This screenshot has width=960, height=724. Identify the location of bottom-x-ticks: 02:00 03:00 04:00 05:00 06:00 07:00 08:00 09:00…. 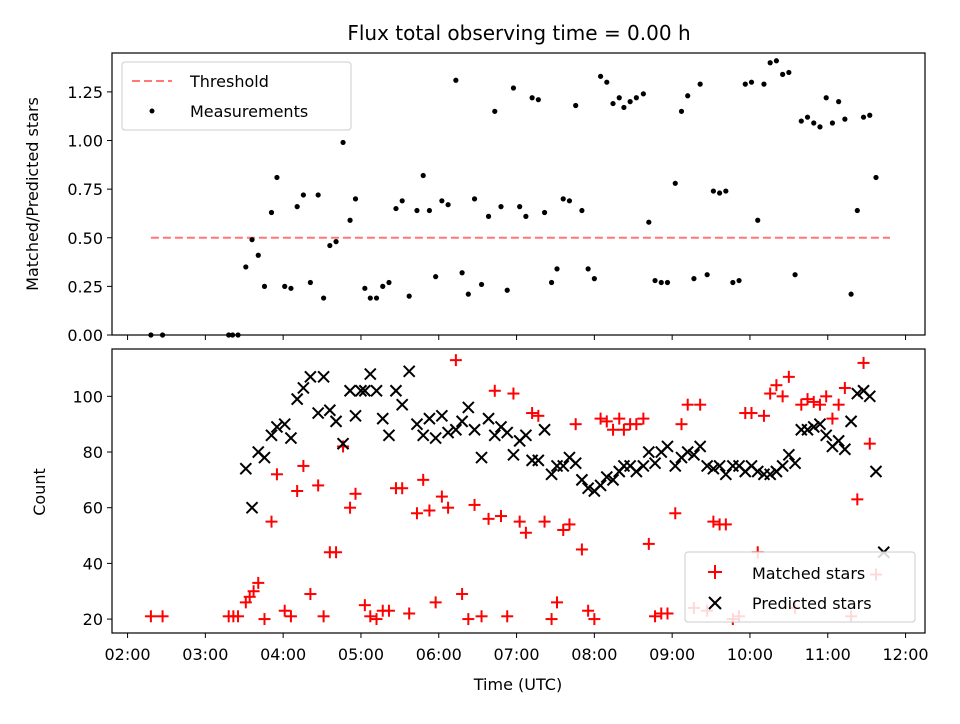
(517, 648).